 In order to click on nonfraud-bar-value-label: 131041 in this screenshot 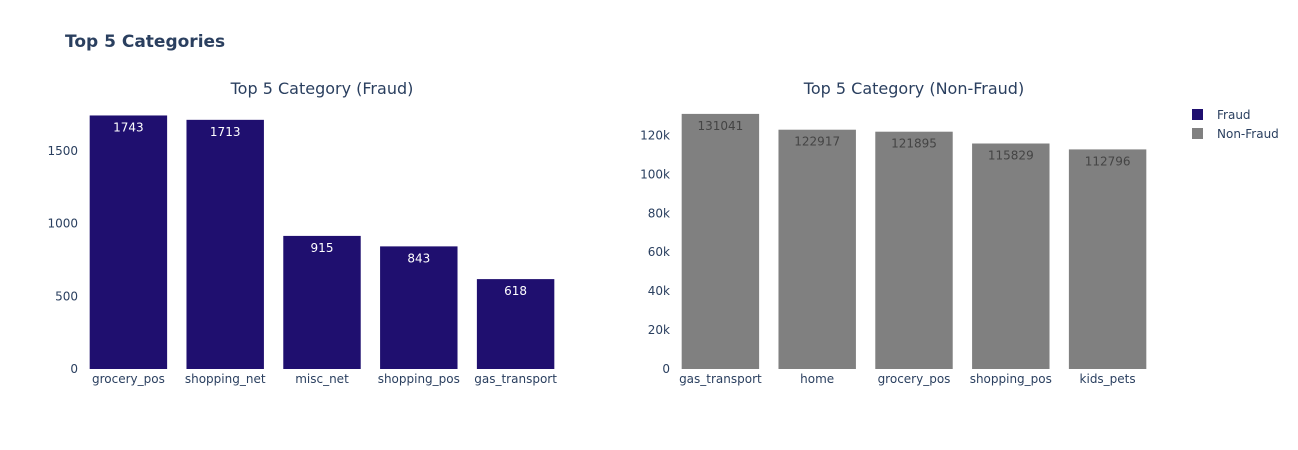, I will do `click(720, 126)`.